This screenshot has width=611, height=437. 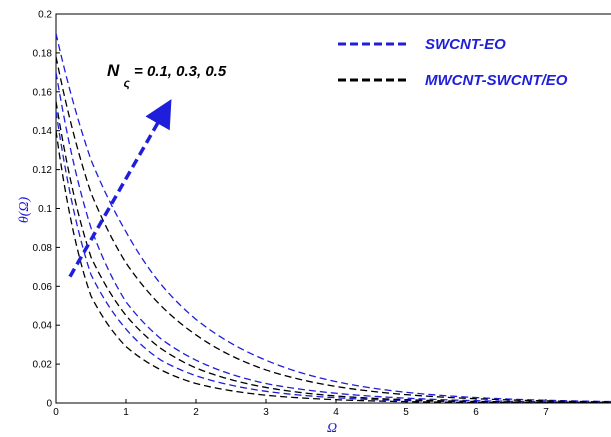 I want to click on x-tick-label: 2, so click(x=196, y=412).